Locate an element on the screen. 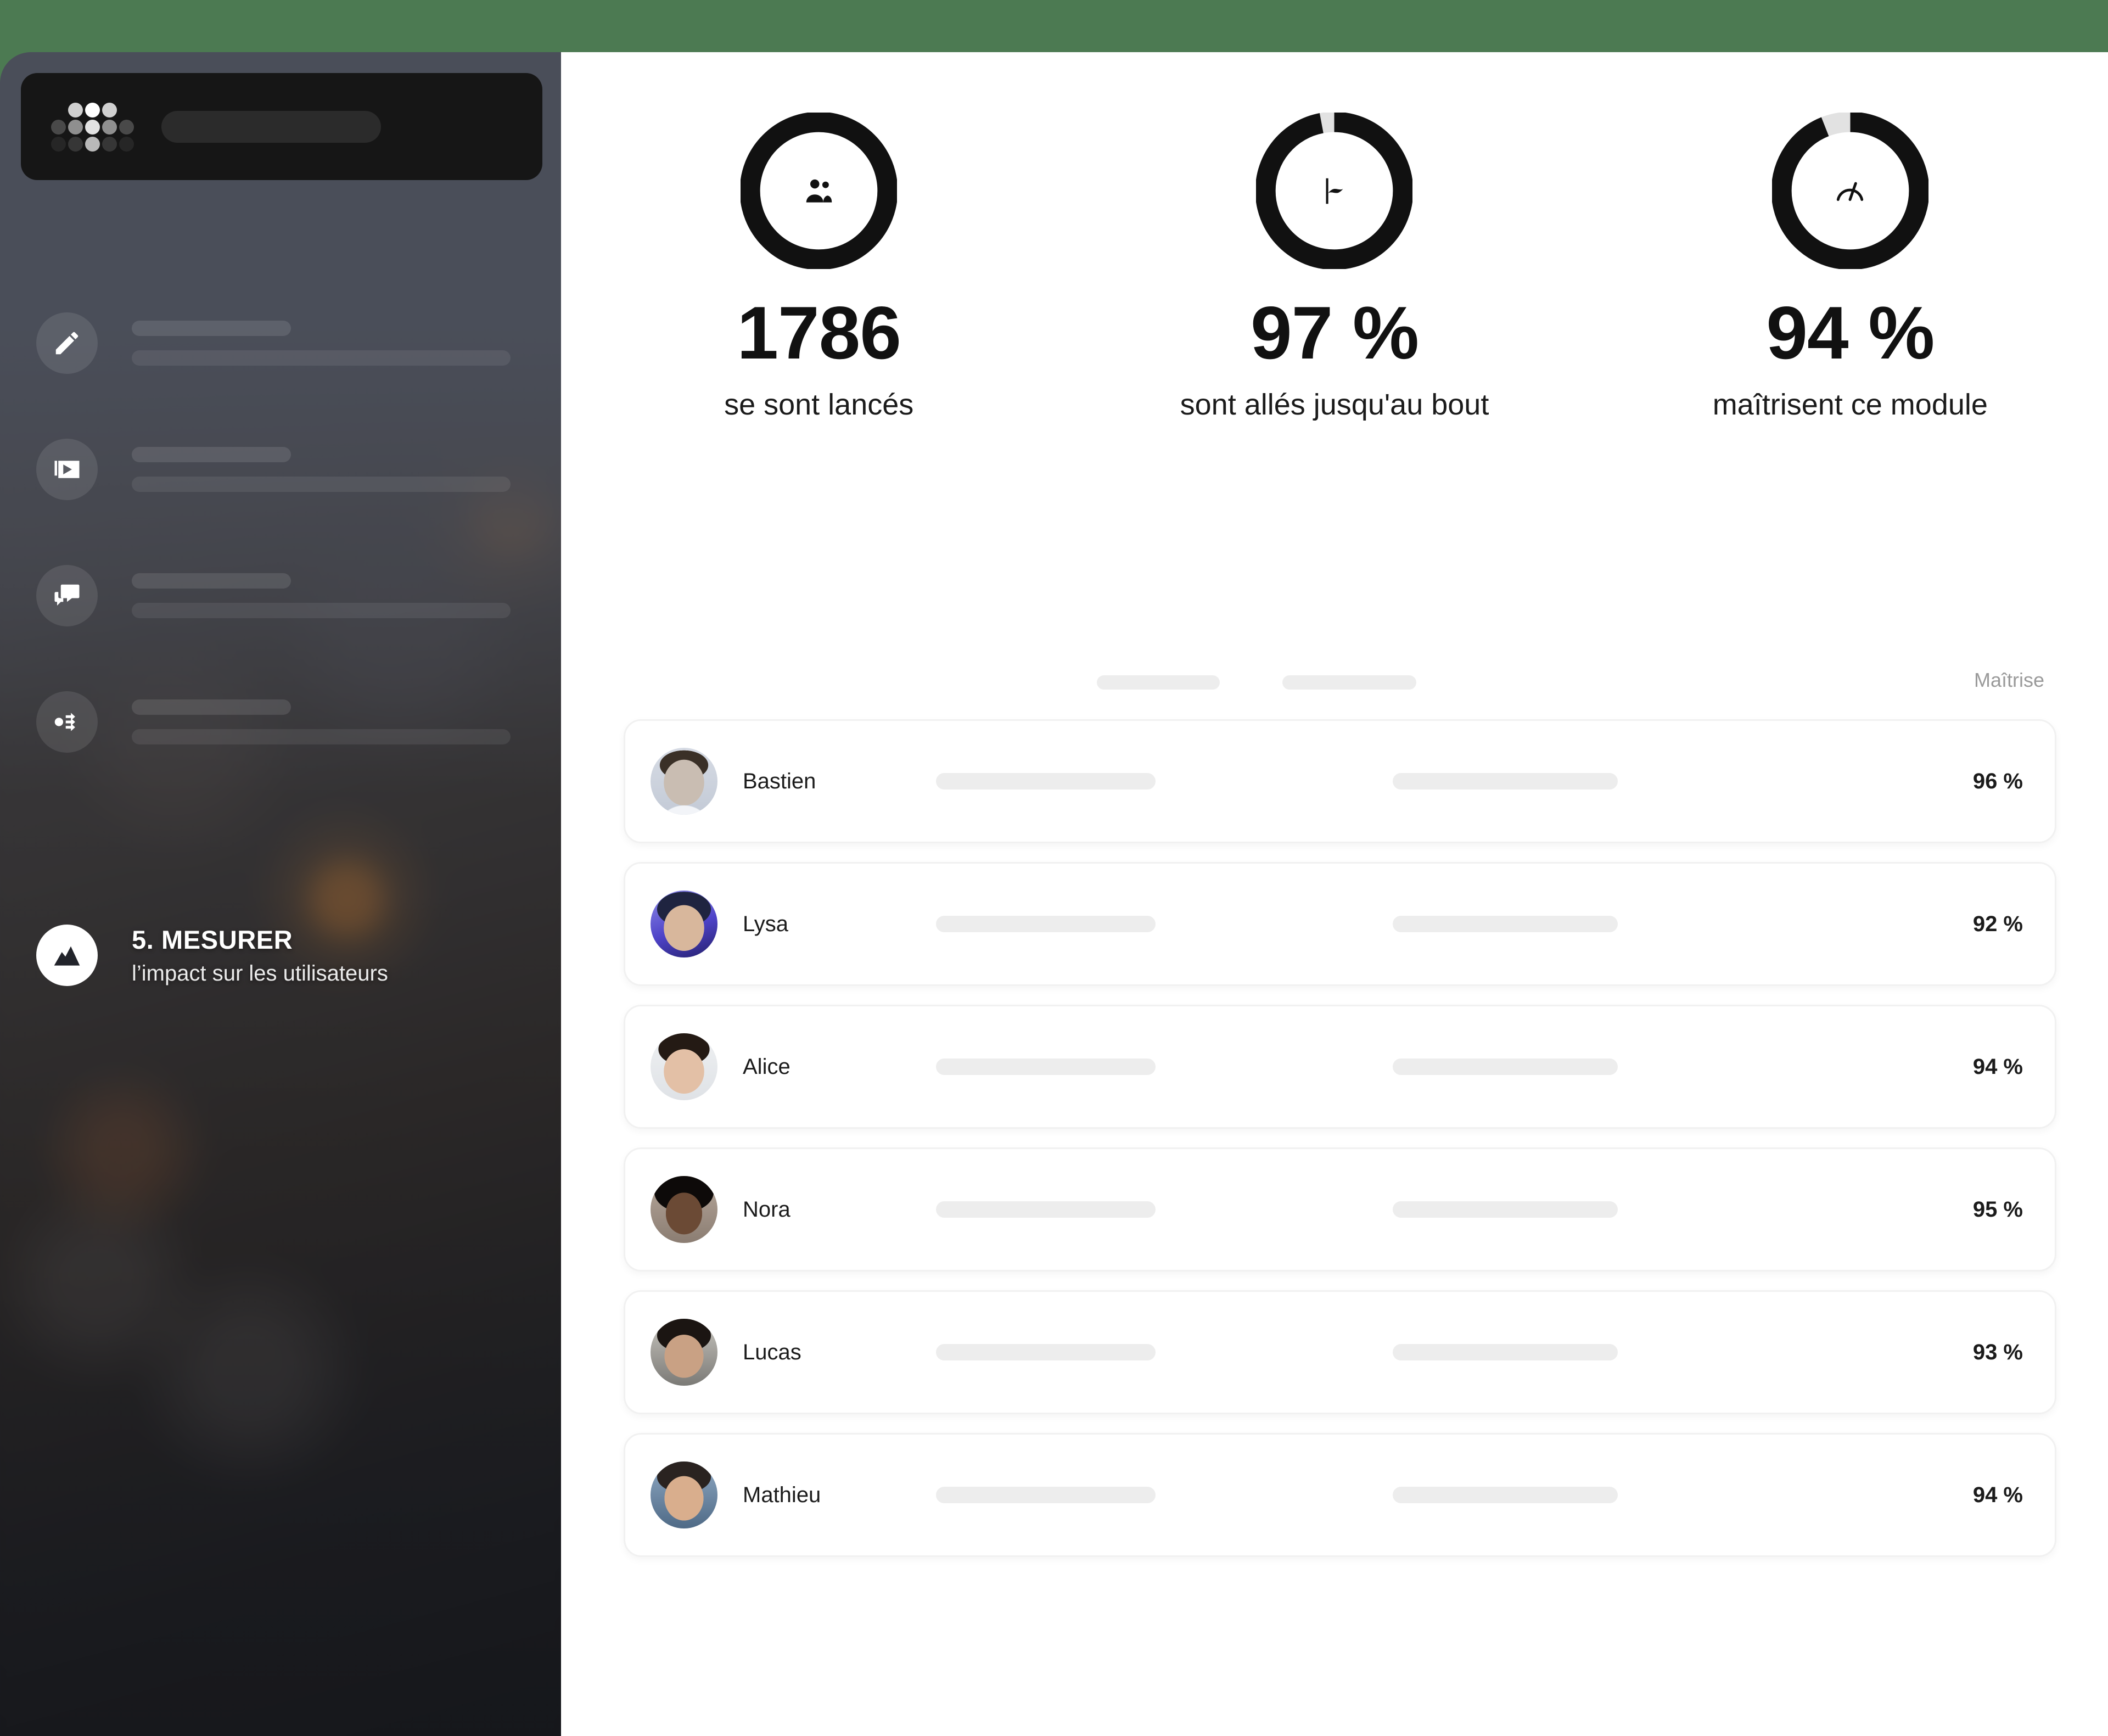 The image size is (2108, 1736). row-name: Bastien is located at coordinates (779, 781).